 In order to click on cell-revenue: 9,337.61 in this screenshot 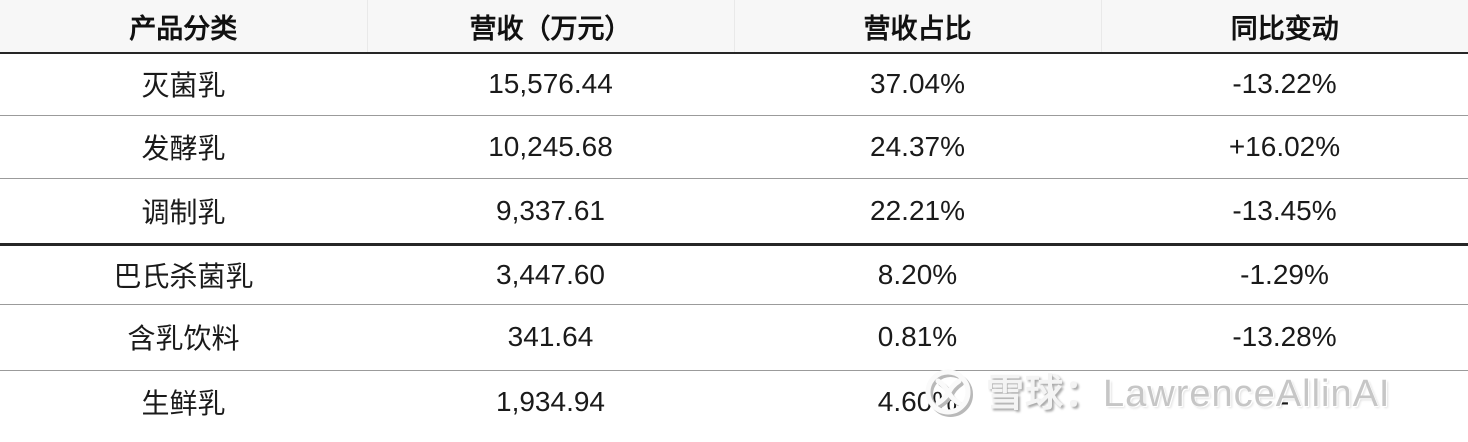, I will do `click(550, 212)`.